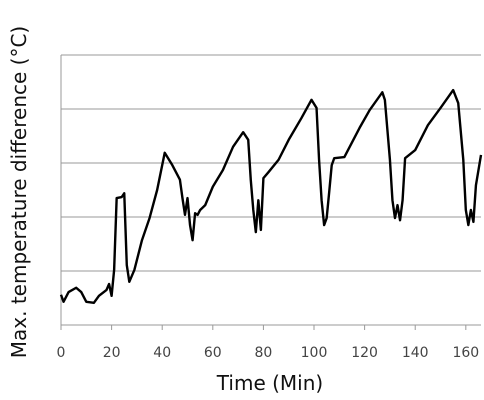  I want to click on x-tick-label: 160, so click(465, 353).